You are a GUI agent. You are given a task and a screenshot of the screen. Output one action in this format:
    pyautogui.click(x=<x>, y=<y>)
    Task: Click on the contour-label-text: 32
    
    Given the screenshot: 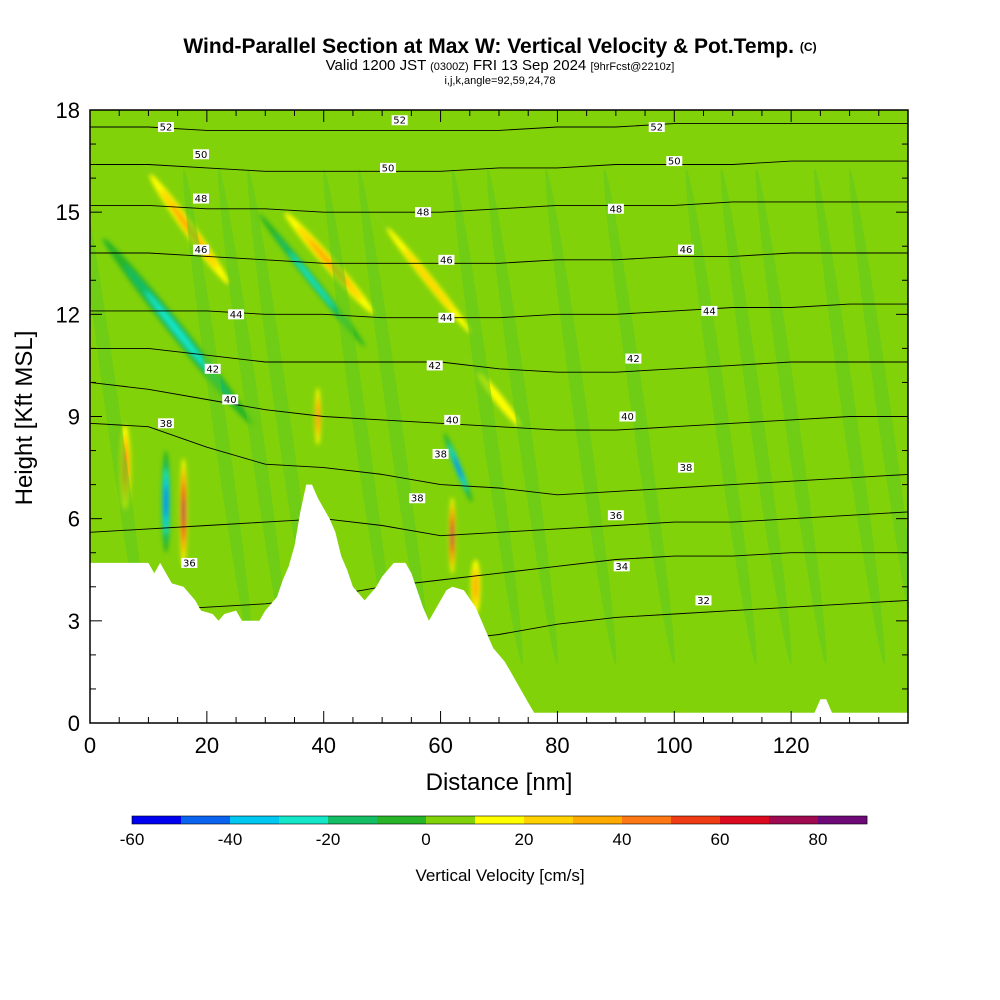 What is the action you would take?
    pyautogui.click(x=703, y=601)
    